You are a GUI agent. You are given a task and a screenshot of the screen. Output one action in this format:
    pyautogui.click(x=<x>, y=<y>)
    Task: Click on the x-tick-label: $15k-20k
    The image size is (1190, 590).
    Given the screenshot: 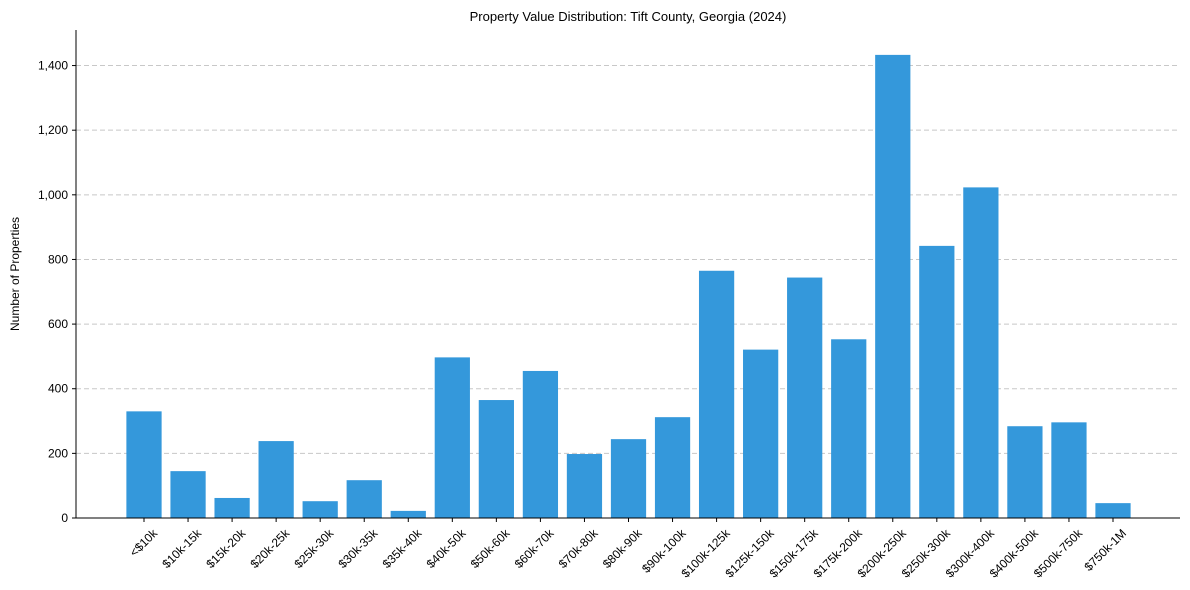 What is the action you would take?
    pyautogui.click(x=226, y=549)
    